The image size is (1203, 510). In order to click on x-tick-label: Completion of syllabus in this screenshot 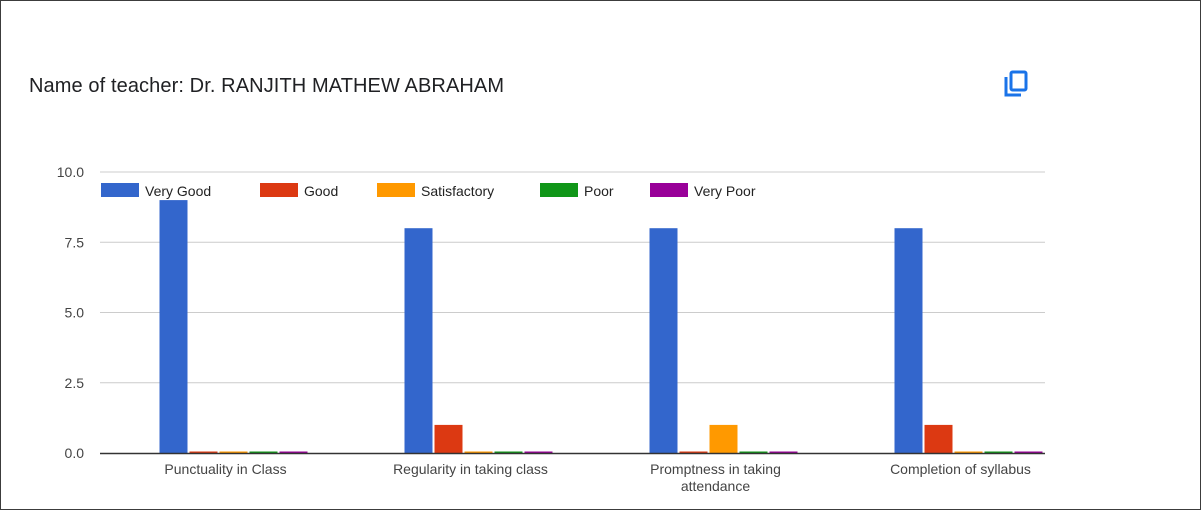, I will do `click(960, 469)`.